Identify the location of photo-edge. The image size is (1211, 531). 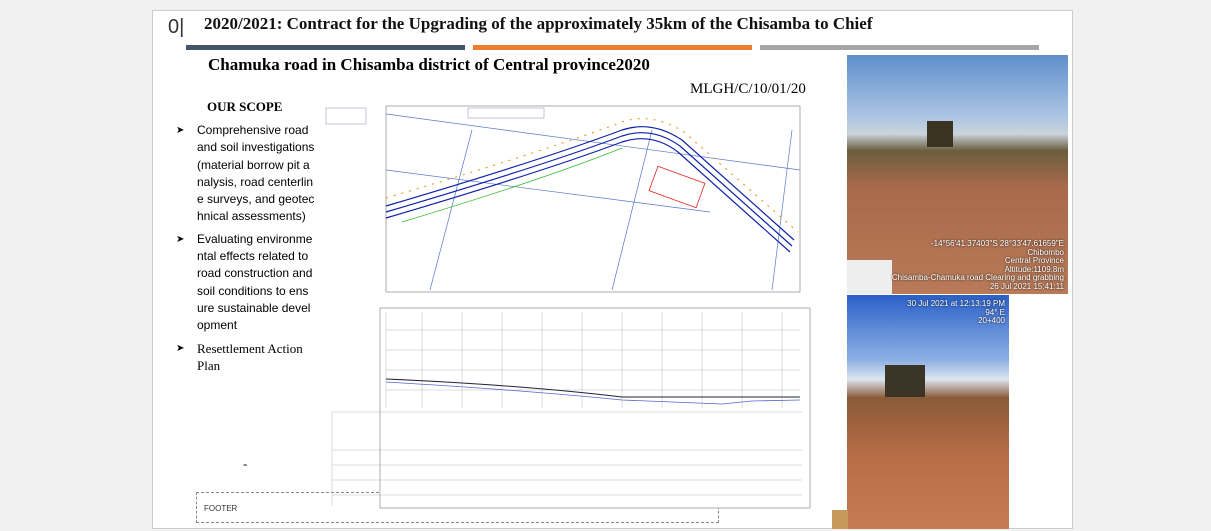
(840, 519).